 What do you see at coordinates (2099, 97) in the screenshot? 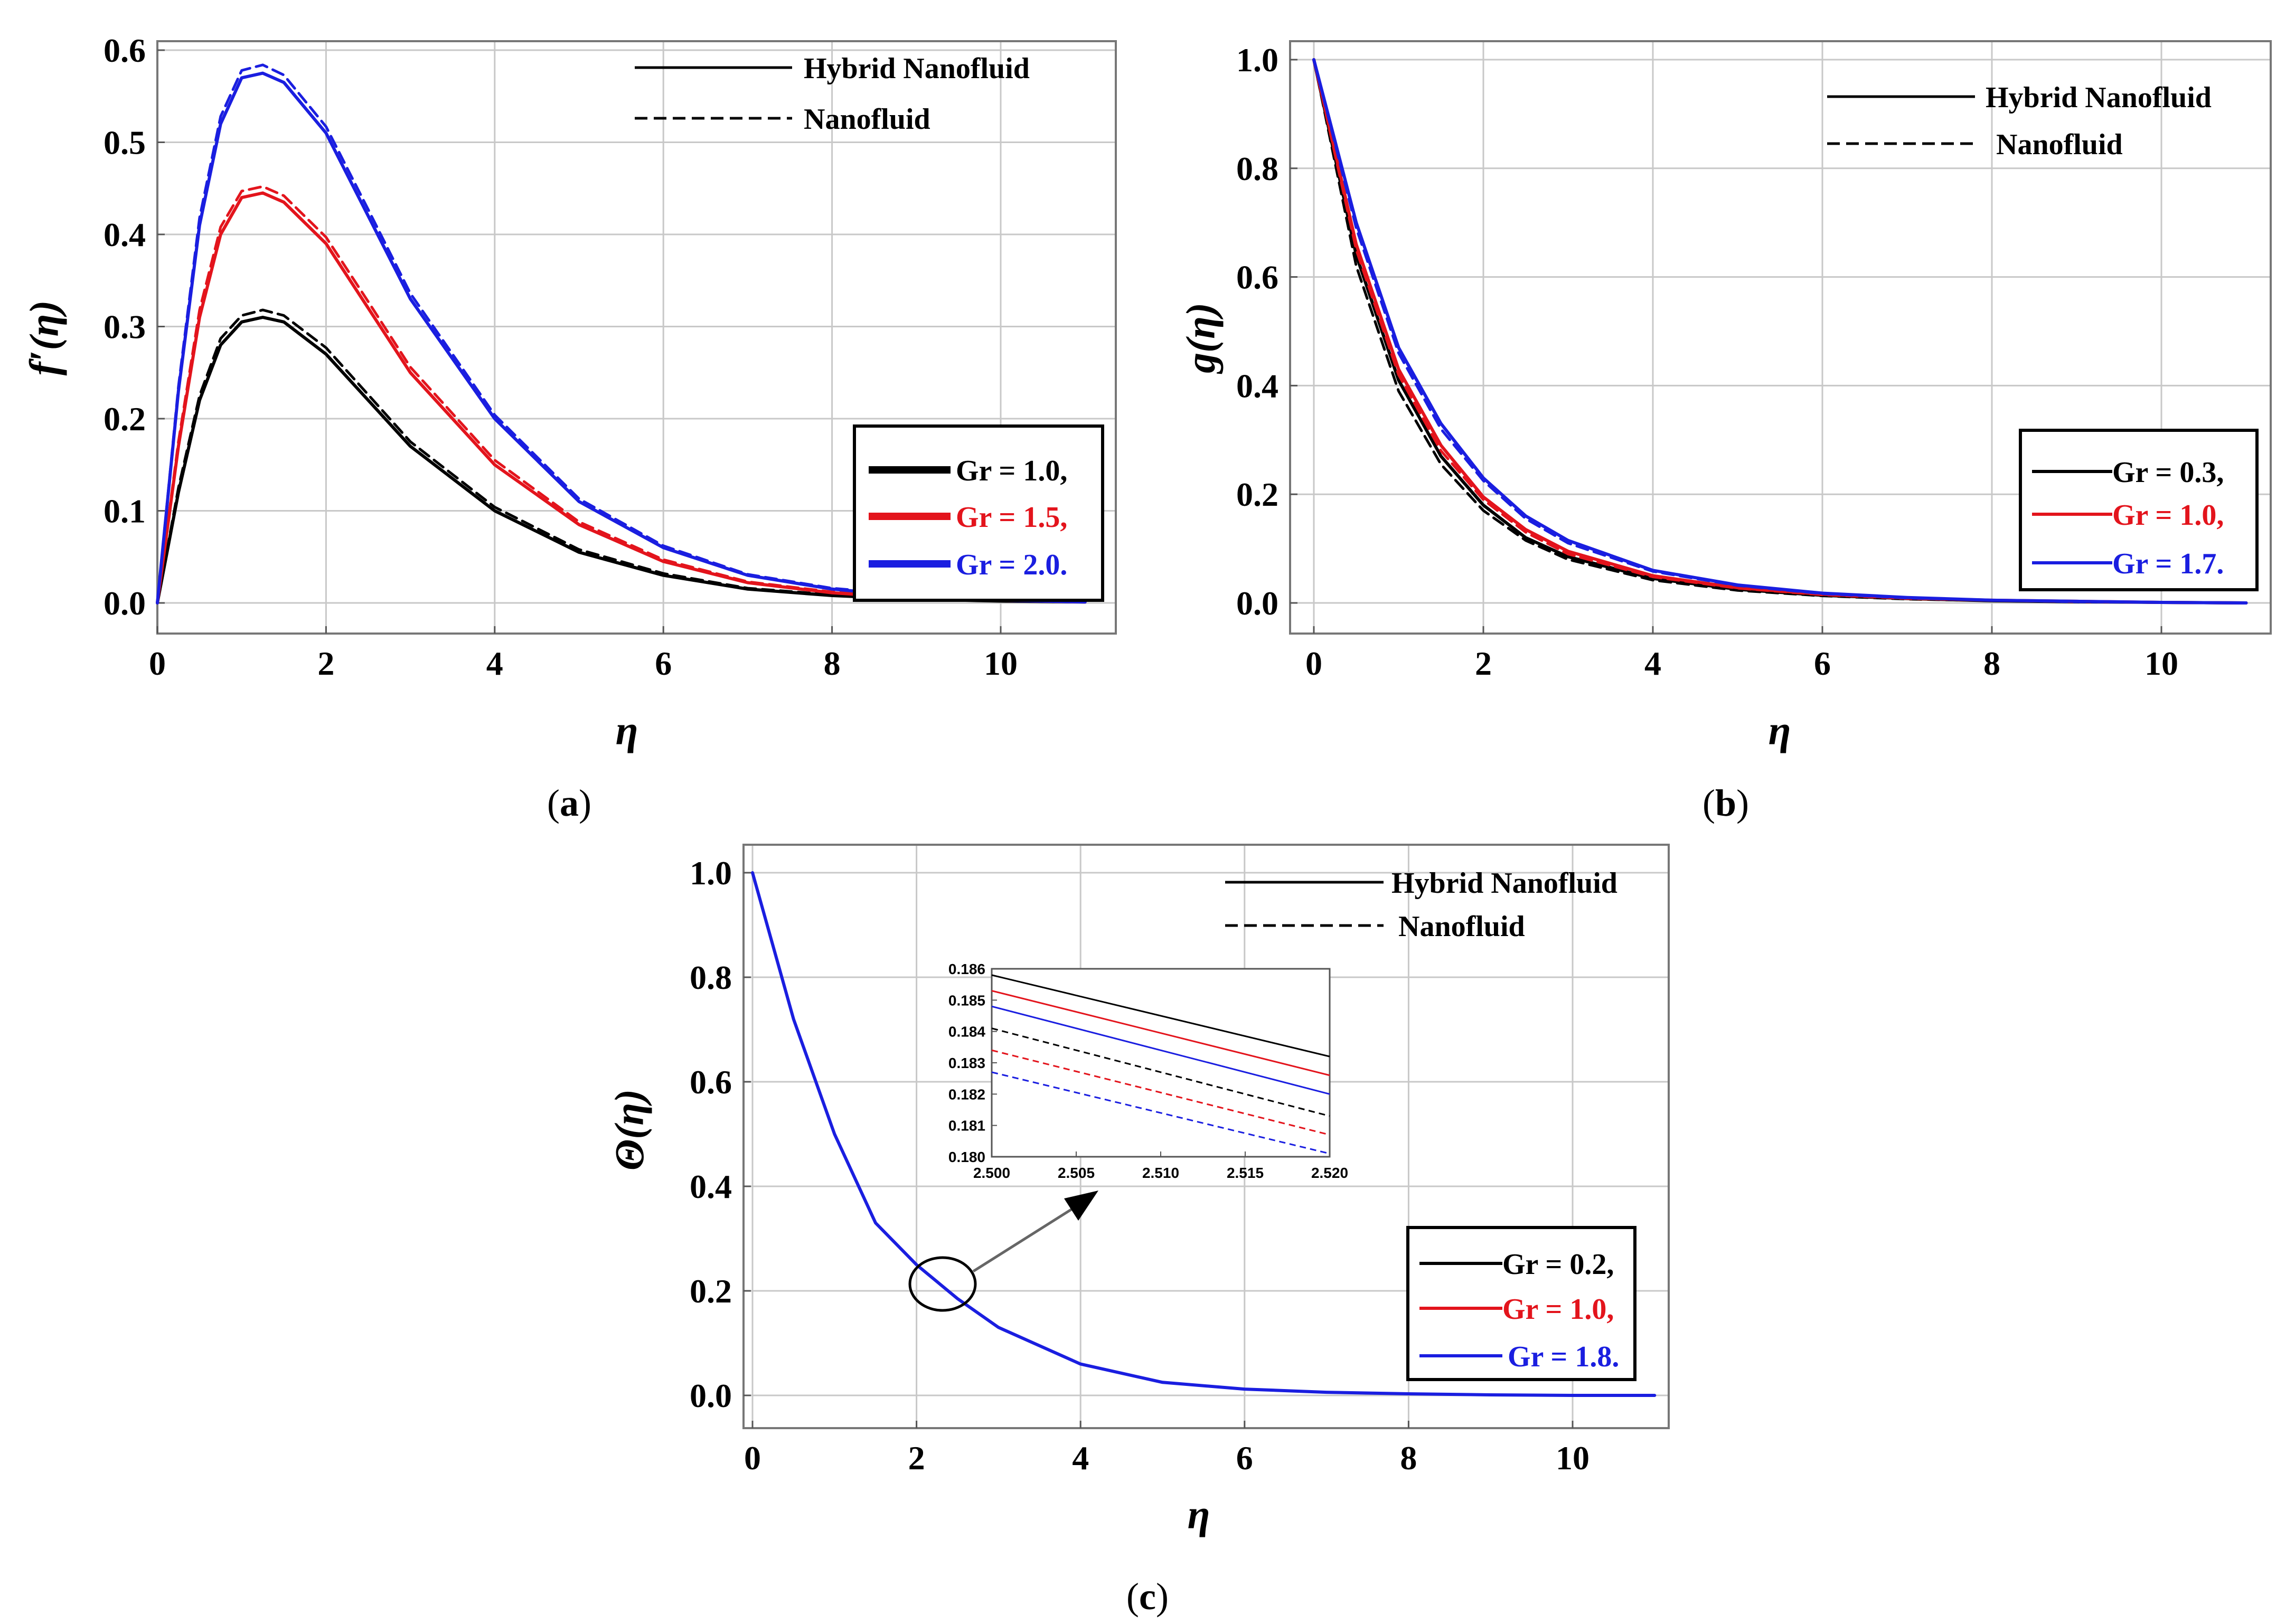
I see `panel-b-legend-solid-label: Hybrid Nanofluid` at bounding box center [2099, 97].